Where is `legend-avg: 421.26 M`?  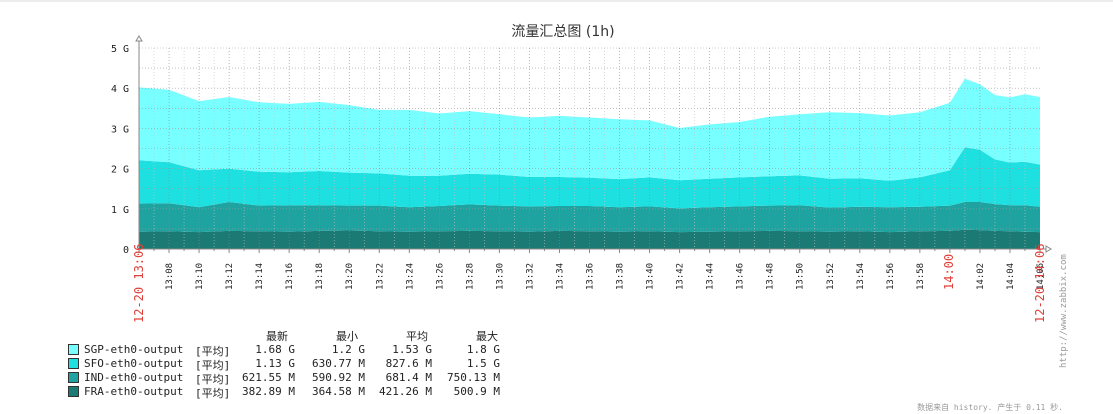 legend-avg: 421.26 M is located at coordinates (405, 391).